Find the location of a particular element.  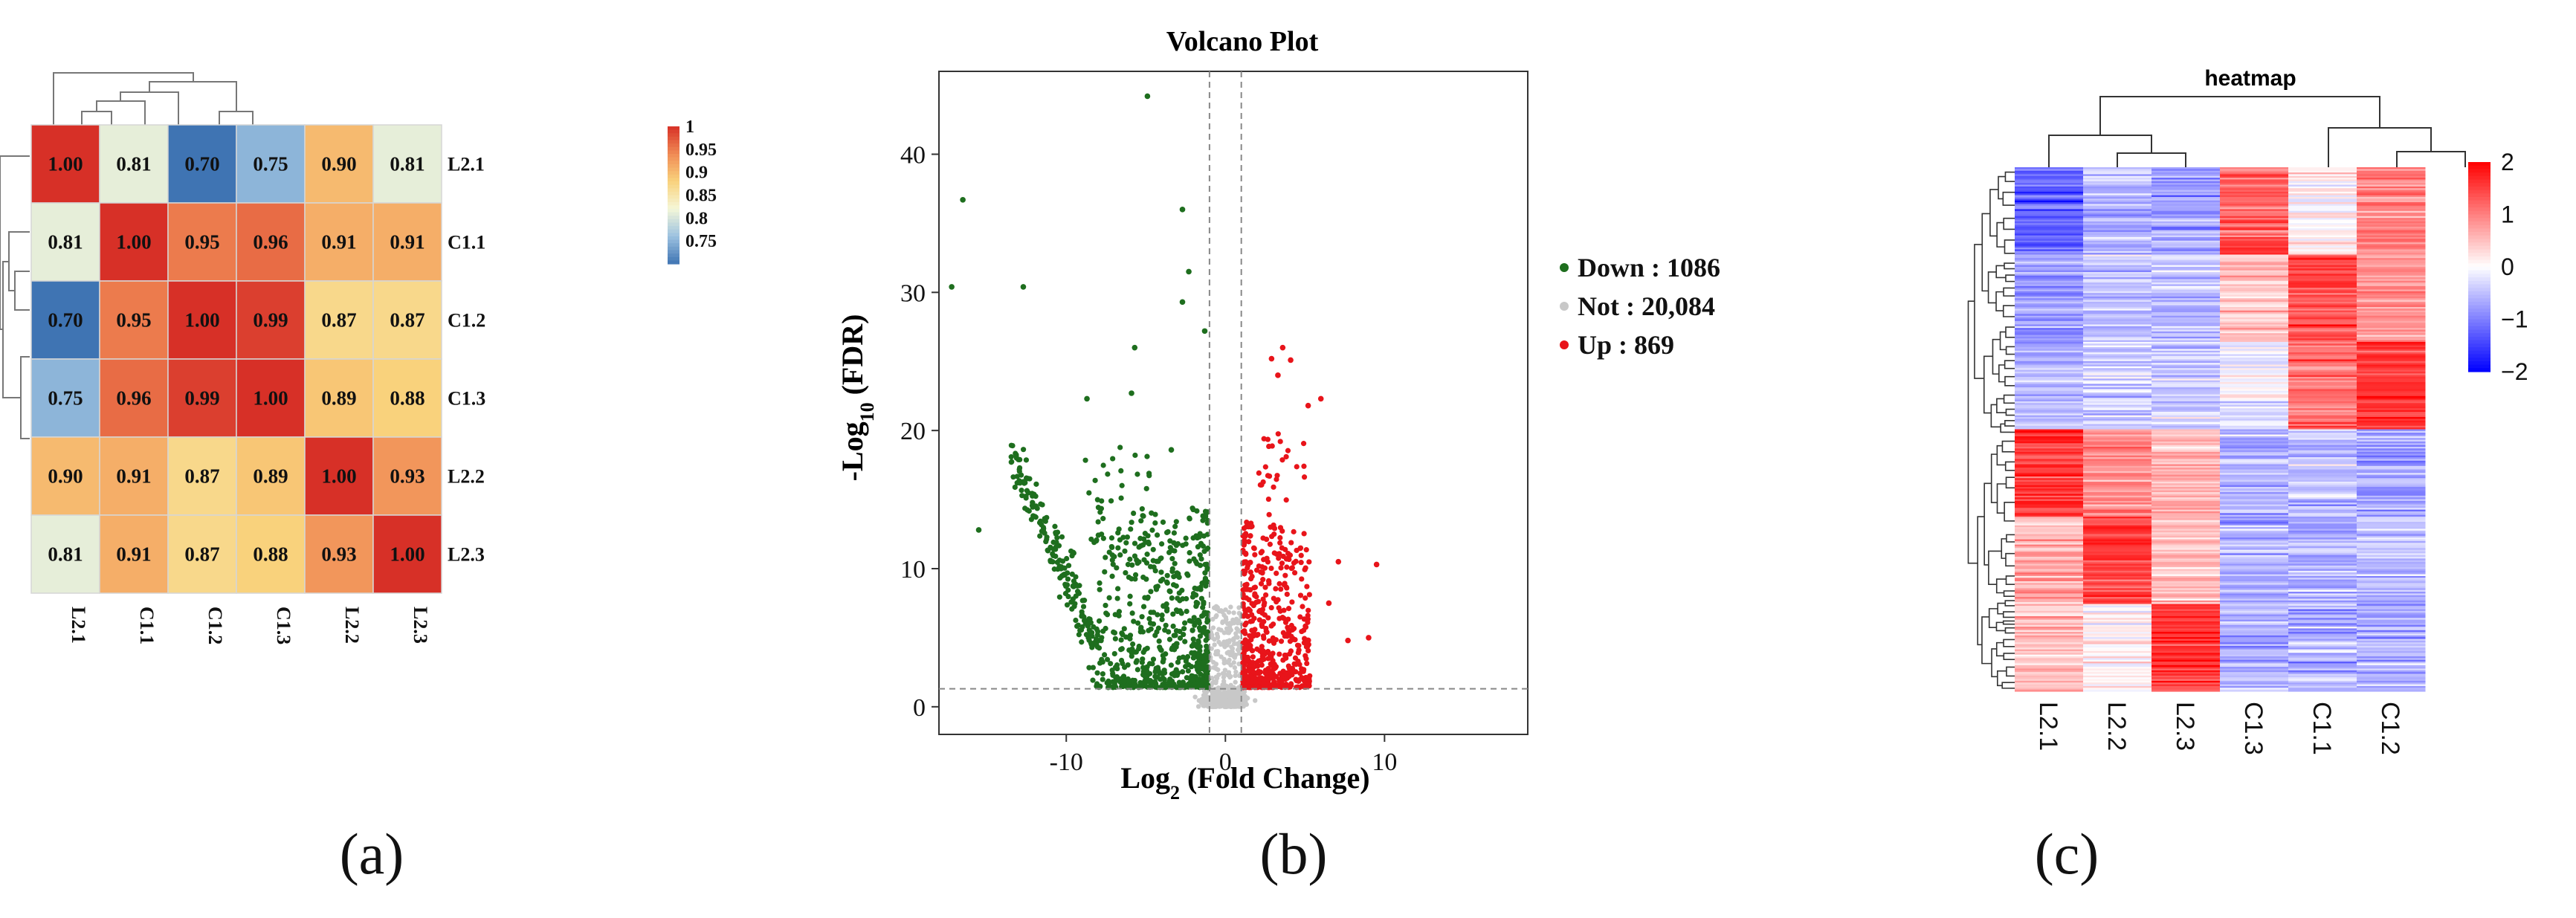

down-points is located at coordinates (1080, 392).